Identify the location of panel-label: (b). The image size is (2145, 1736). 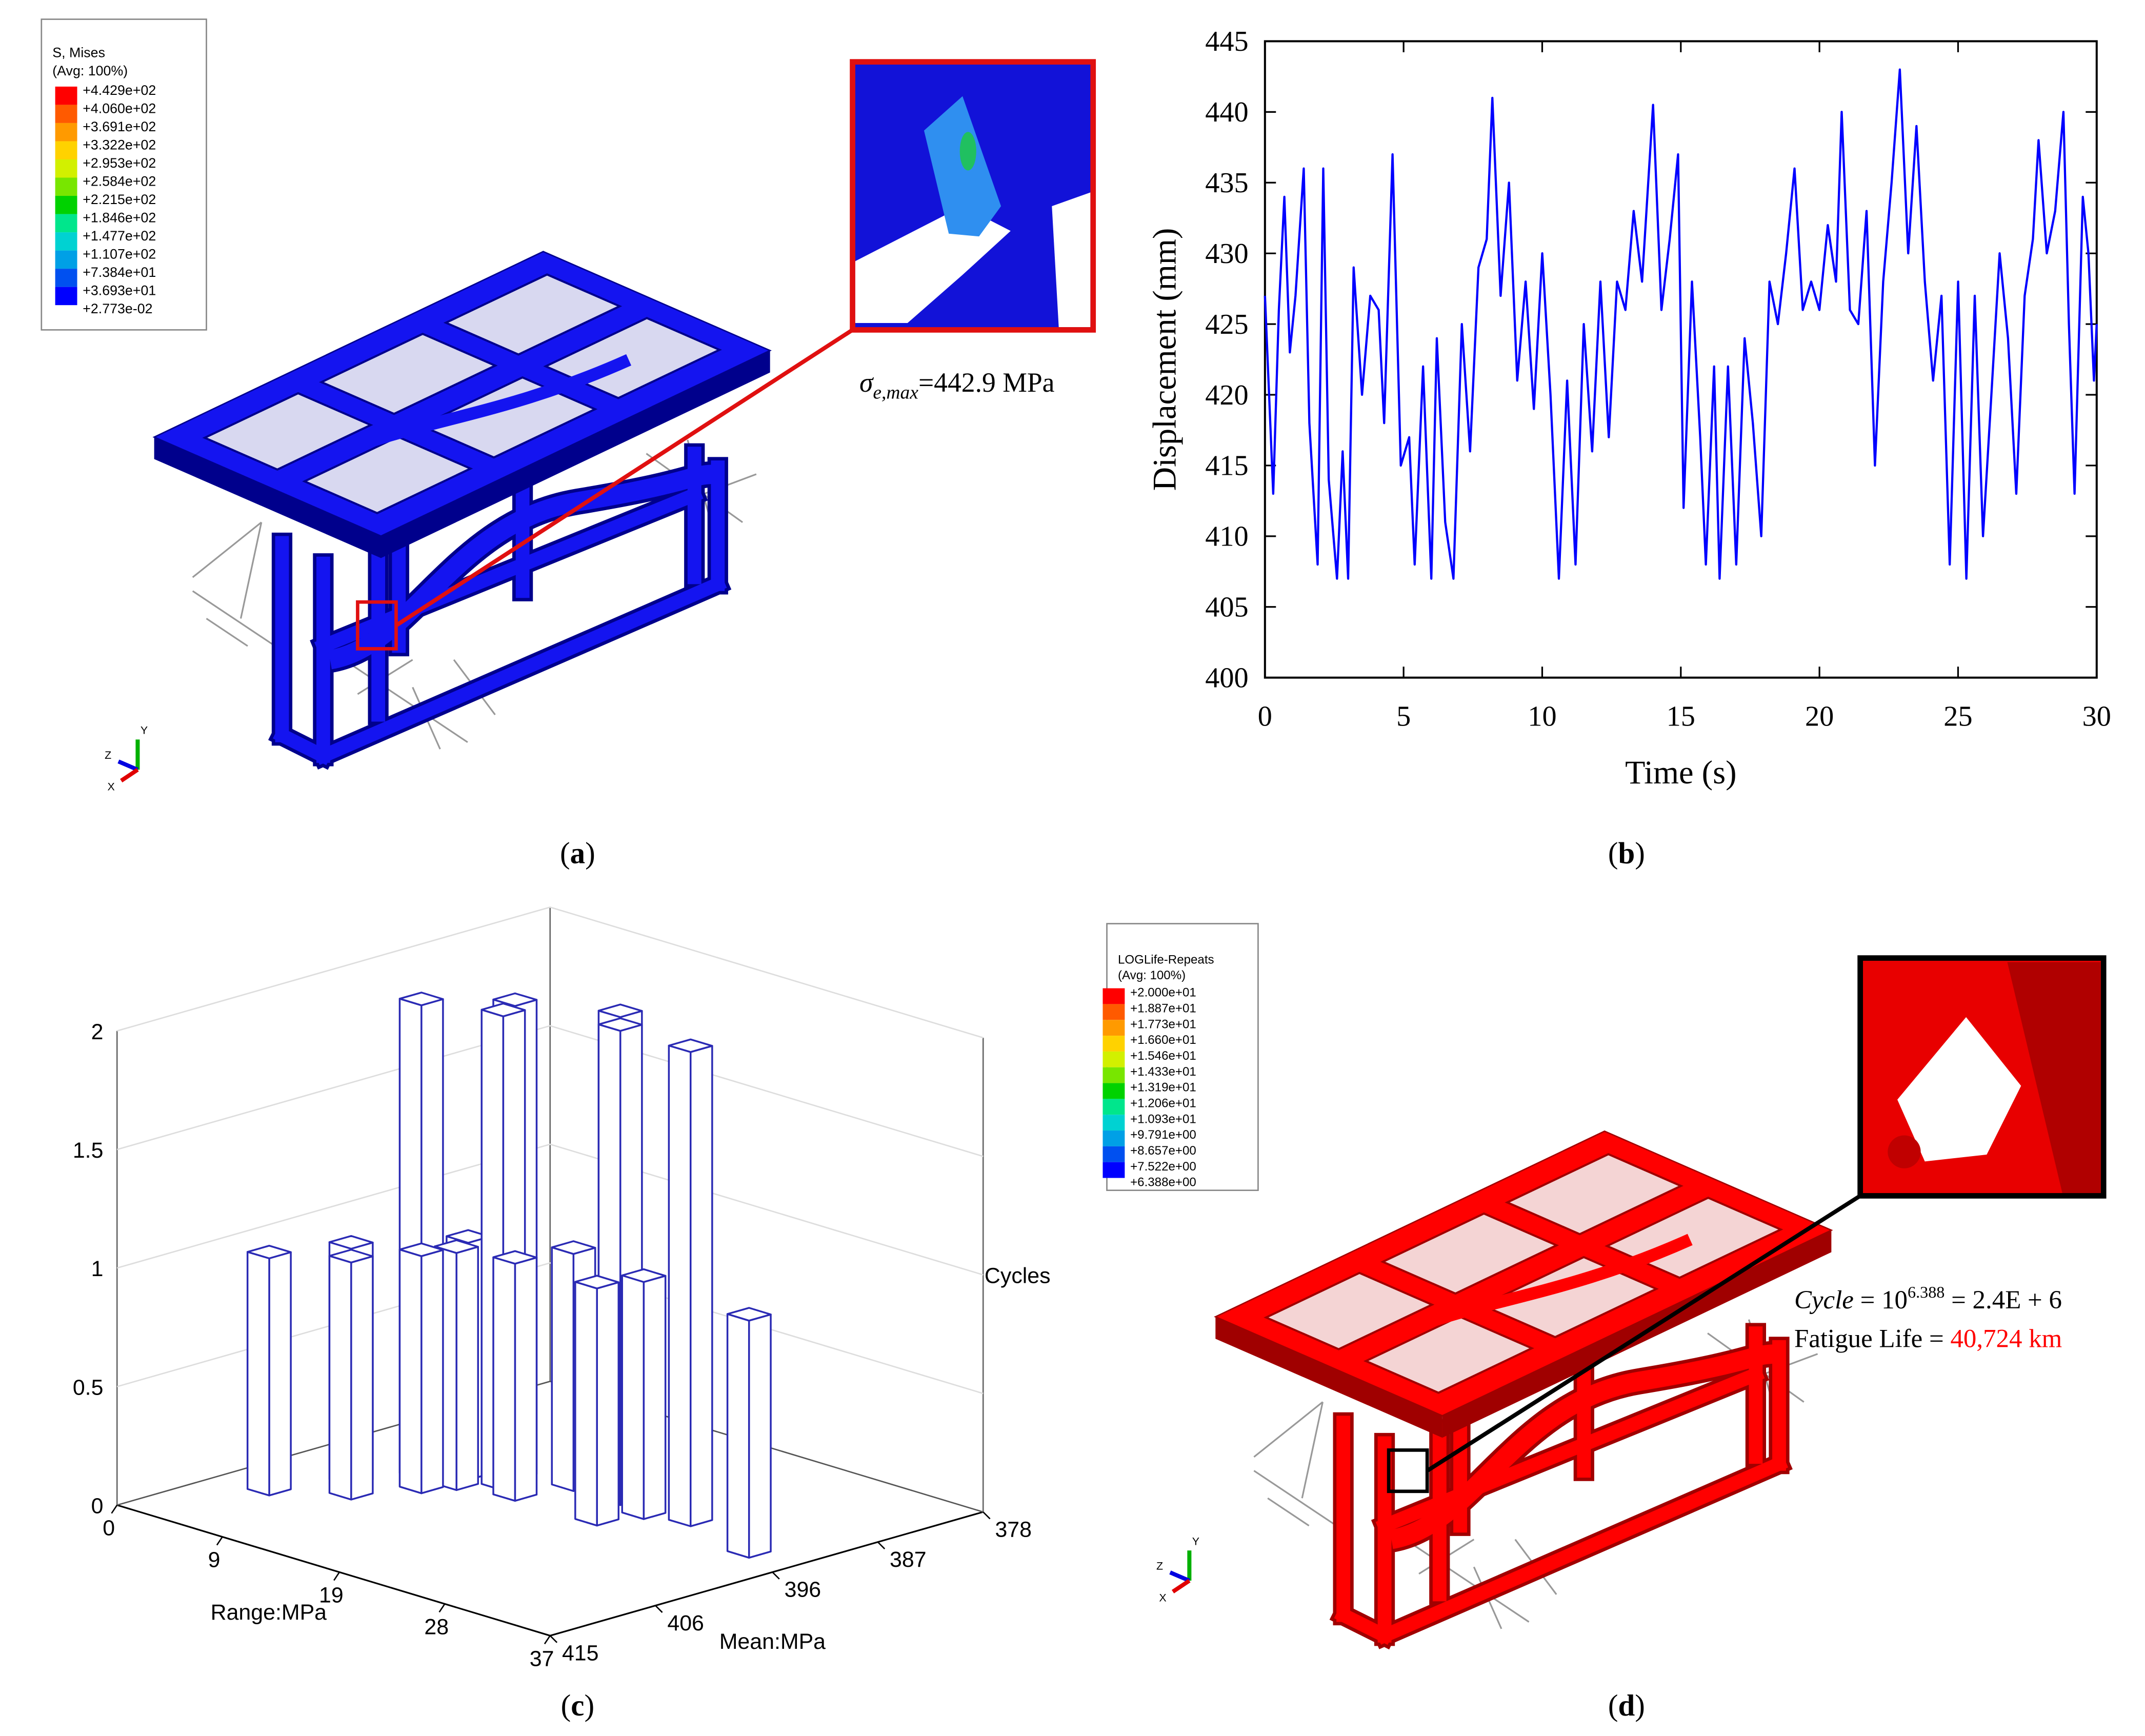
(1626, 853).